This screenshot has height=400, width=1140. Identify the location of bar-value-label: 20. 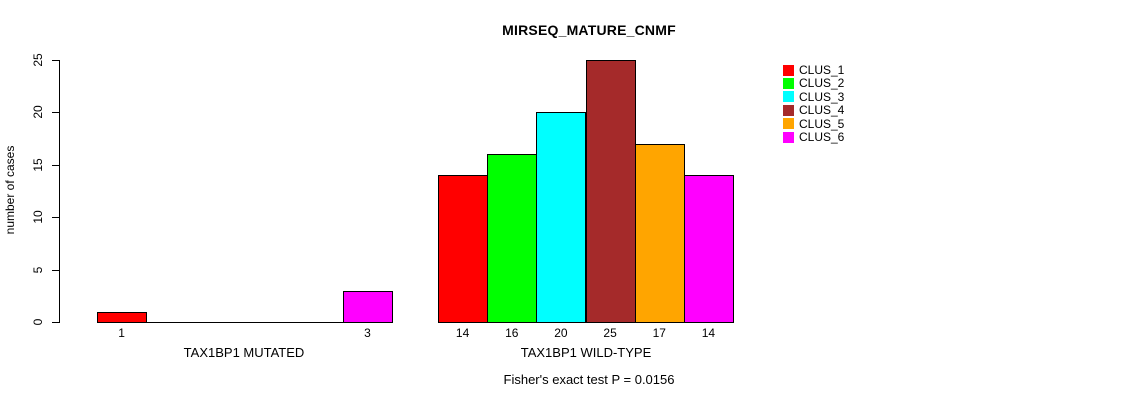
(561, 333).